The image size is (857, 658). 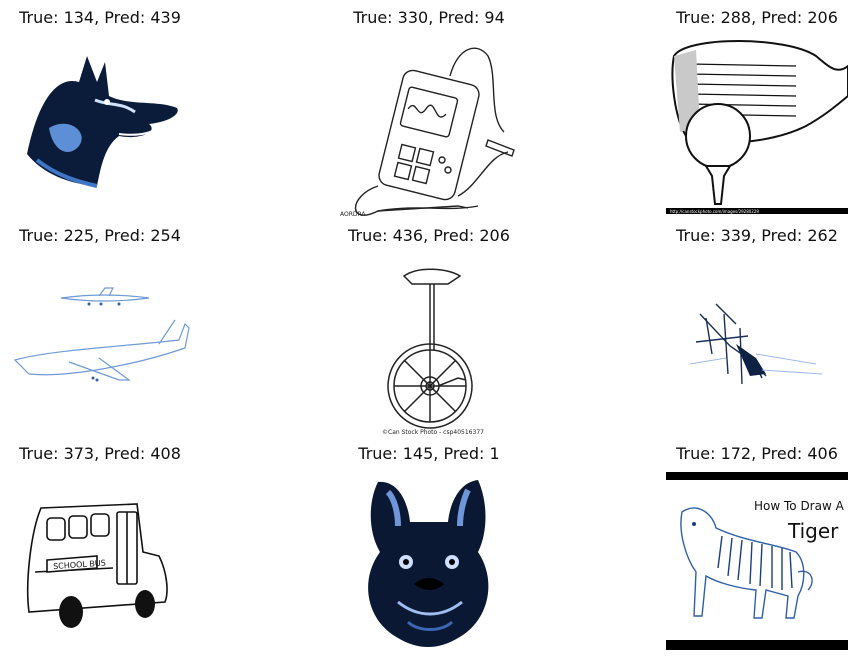 I want to click on grid-cell-2: True: 330, Pred: 94 AORDRA, so click(x=429, y=113).